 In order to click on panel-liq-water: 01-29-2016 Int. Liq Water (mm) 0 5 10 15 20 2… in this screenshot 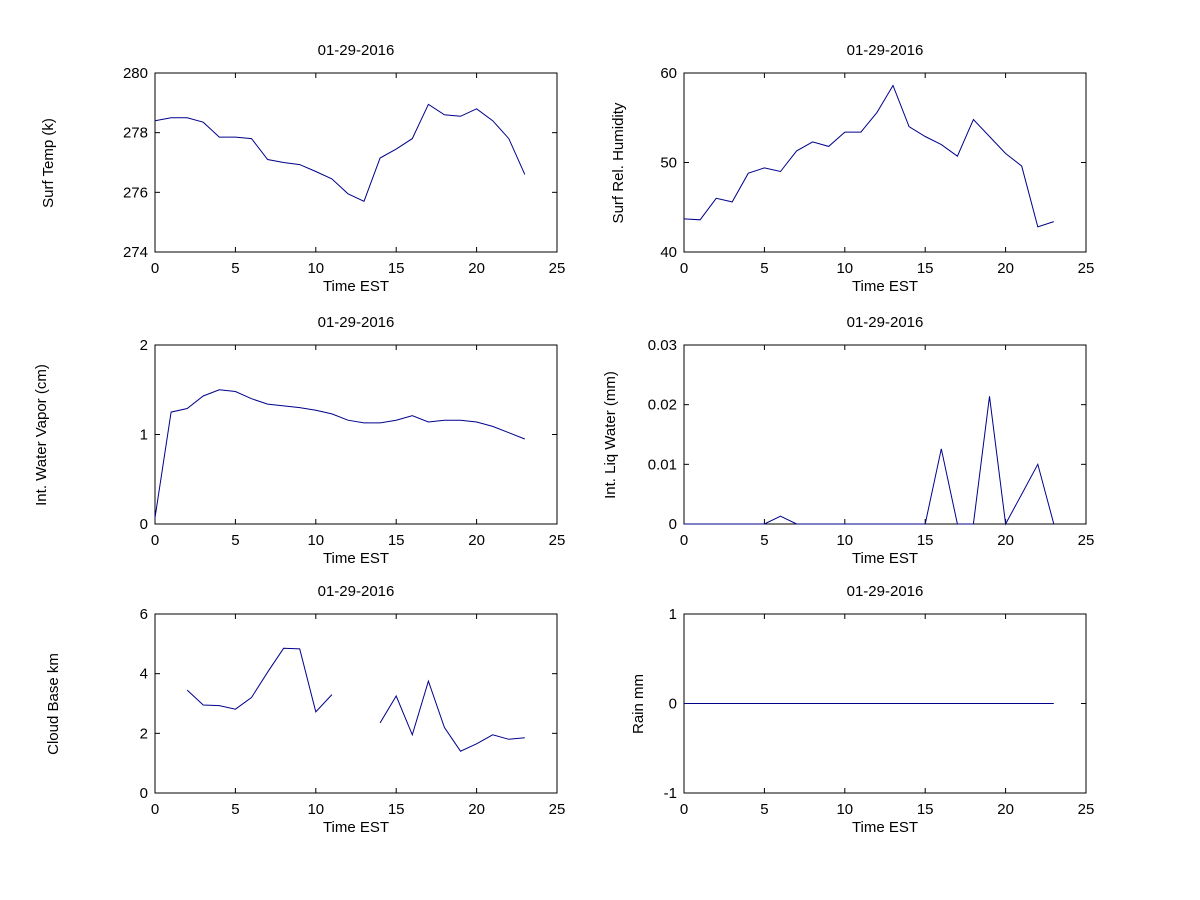, I will do `click(824, 444)`.